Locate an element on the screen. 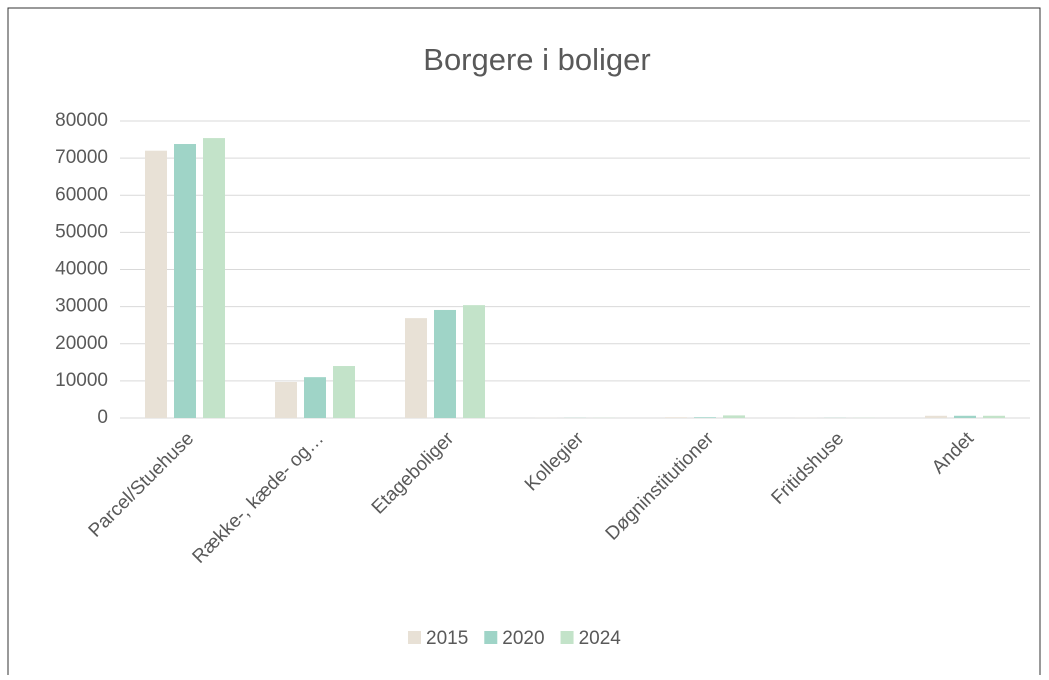 The image size is (1049, 680). y-tick-label: 80000 is located at coordinates (81, 120).